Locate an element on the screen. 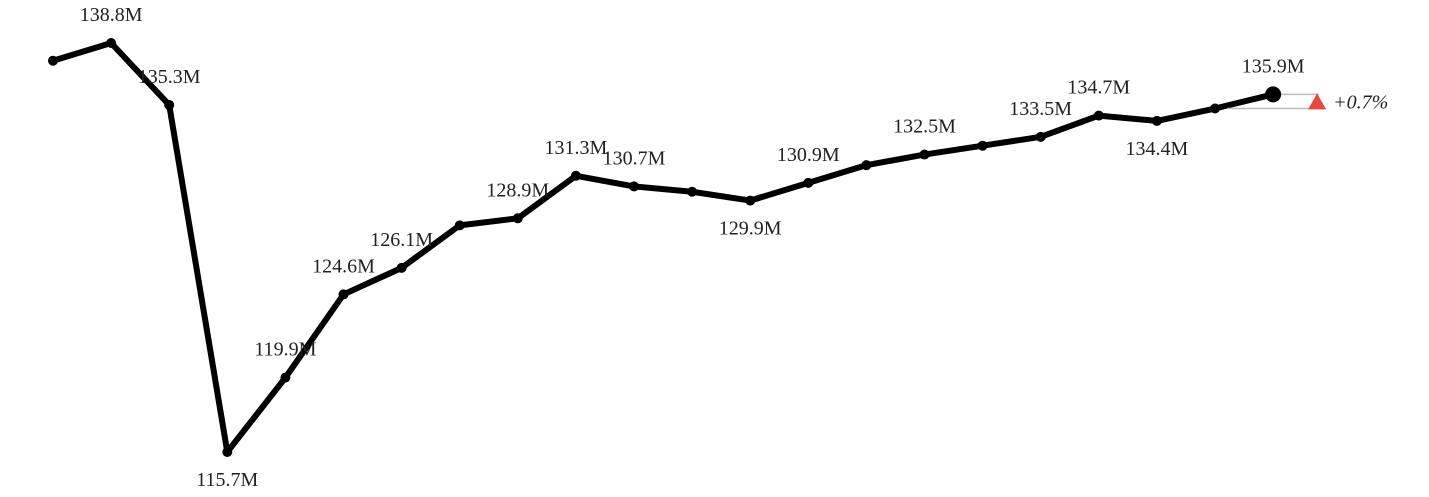 The width and height of the screenshot is (1429, 497). data-label: 130.7M is located at coordinates (634, 158).